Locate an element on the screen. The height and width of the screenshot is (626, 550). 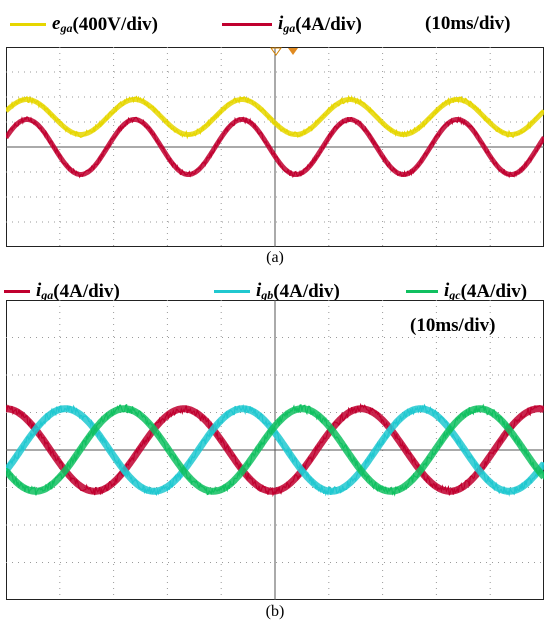
legend-symbol-igb: igb is located at coordinates (265, 291).